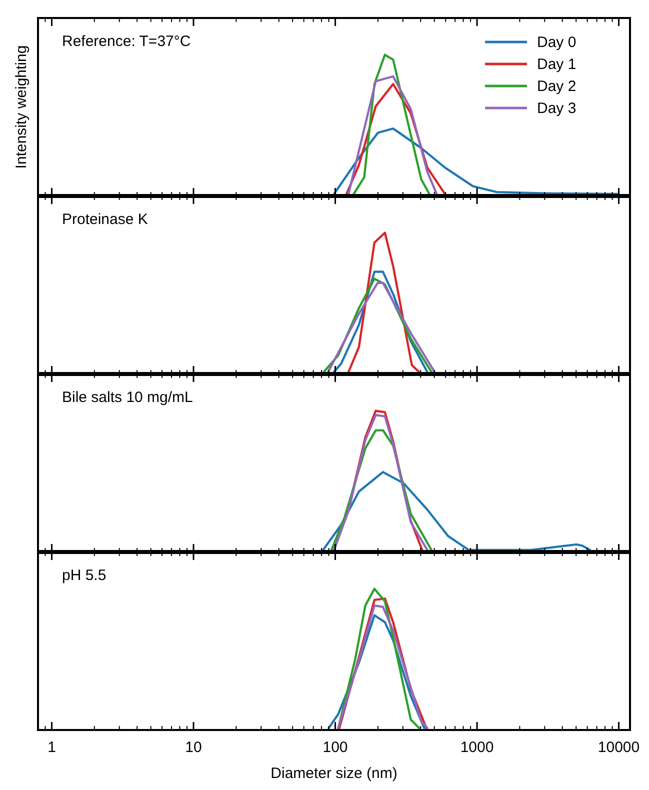 The width and height of the screenshot is (649, 790). I want to click on x-tick-label: 100, so click(335, 747).